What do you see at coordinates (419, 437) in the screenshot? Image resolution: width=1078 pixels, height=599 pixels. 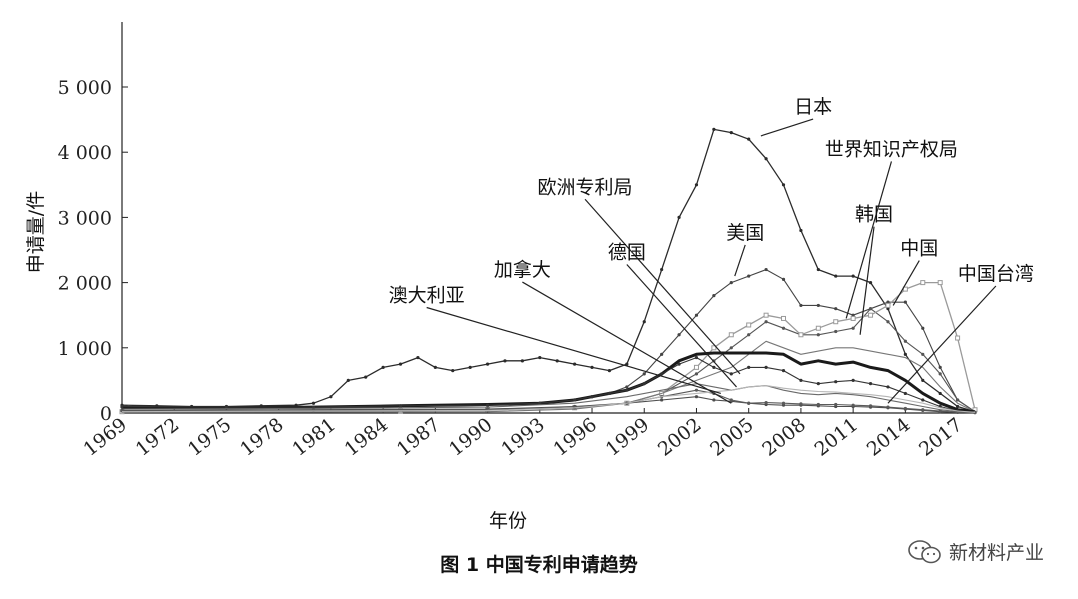 I see `x-tick-label: 1987` at bounding box center [419, 437].